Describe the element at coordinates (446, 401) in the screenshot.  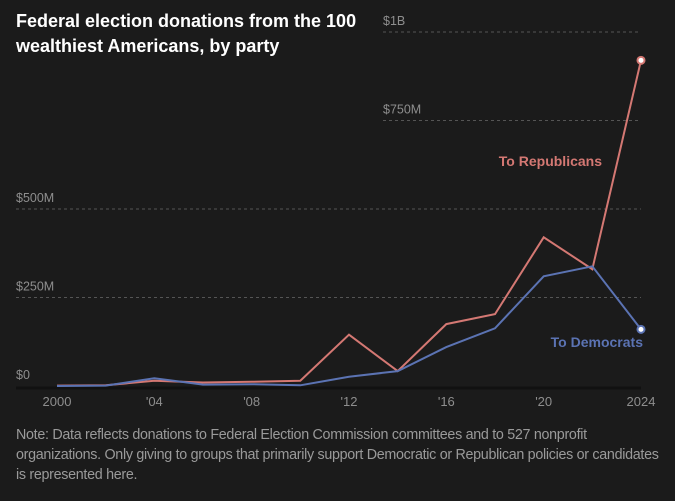
I see `x-tick-label: '16` at that location.